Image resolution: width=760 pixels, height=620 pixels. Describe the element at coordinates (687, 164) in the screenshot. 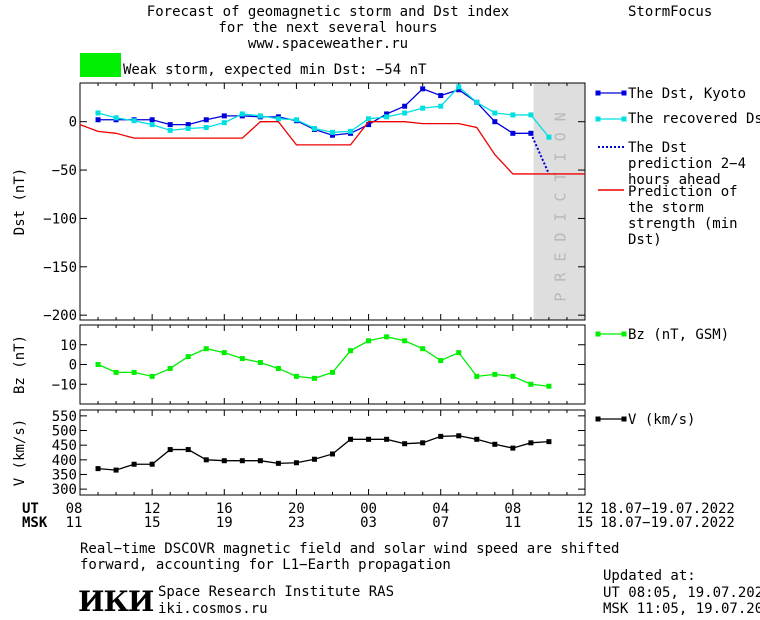

I see `legend-dst-prediction: The Dst prediction 2−4 hours ahead` at that location.